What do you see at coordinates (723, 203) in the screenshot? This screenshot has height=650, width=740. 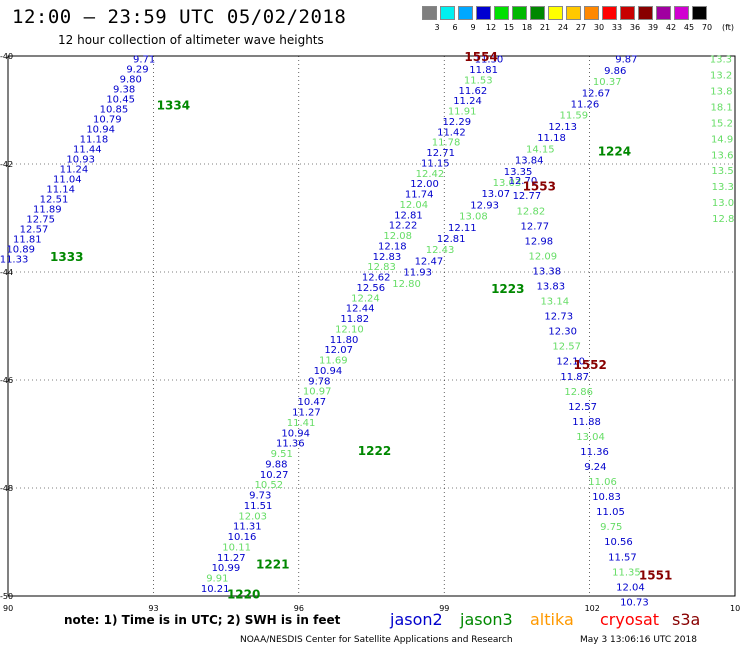 I see `wave-height-reading: 13.0` at bounding box center [723, 203].